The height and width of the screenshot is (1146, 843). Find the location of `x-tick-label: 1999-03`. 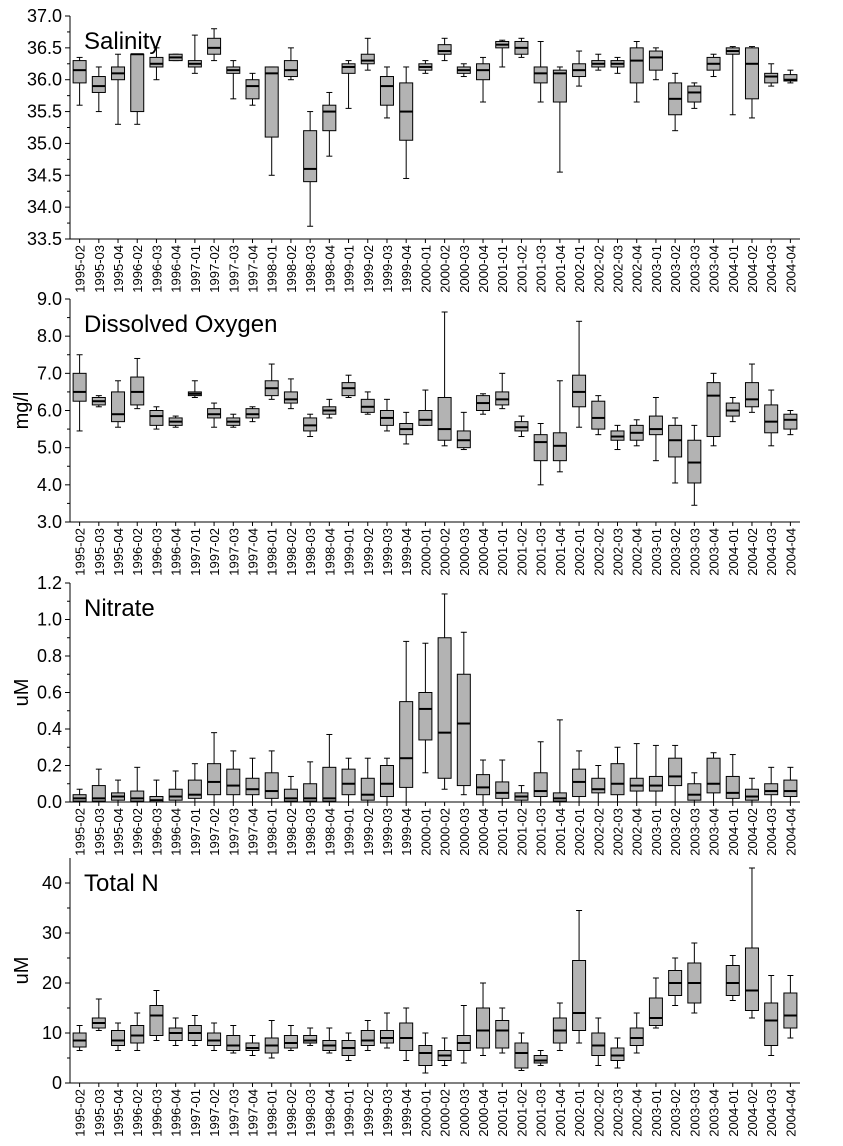

x-tick-label: 1999-03 is located at coordinates (387, 269).